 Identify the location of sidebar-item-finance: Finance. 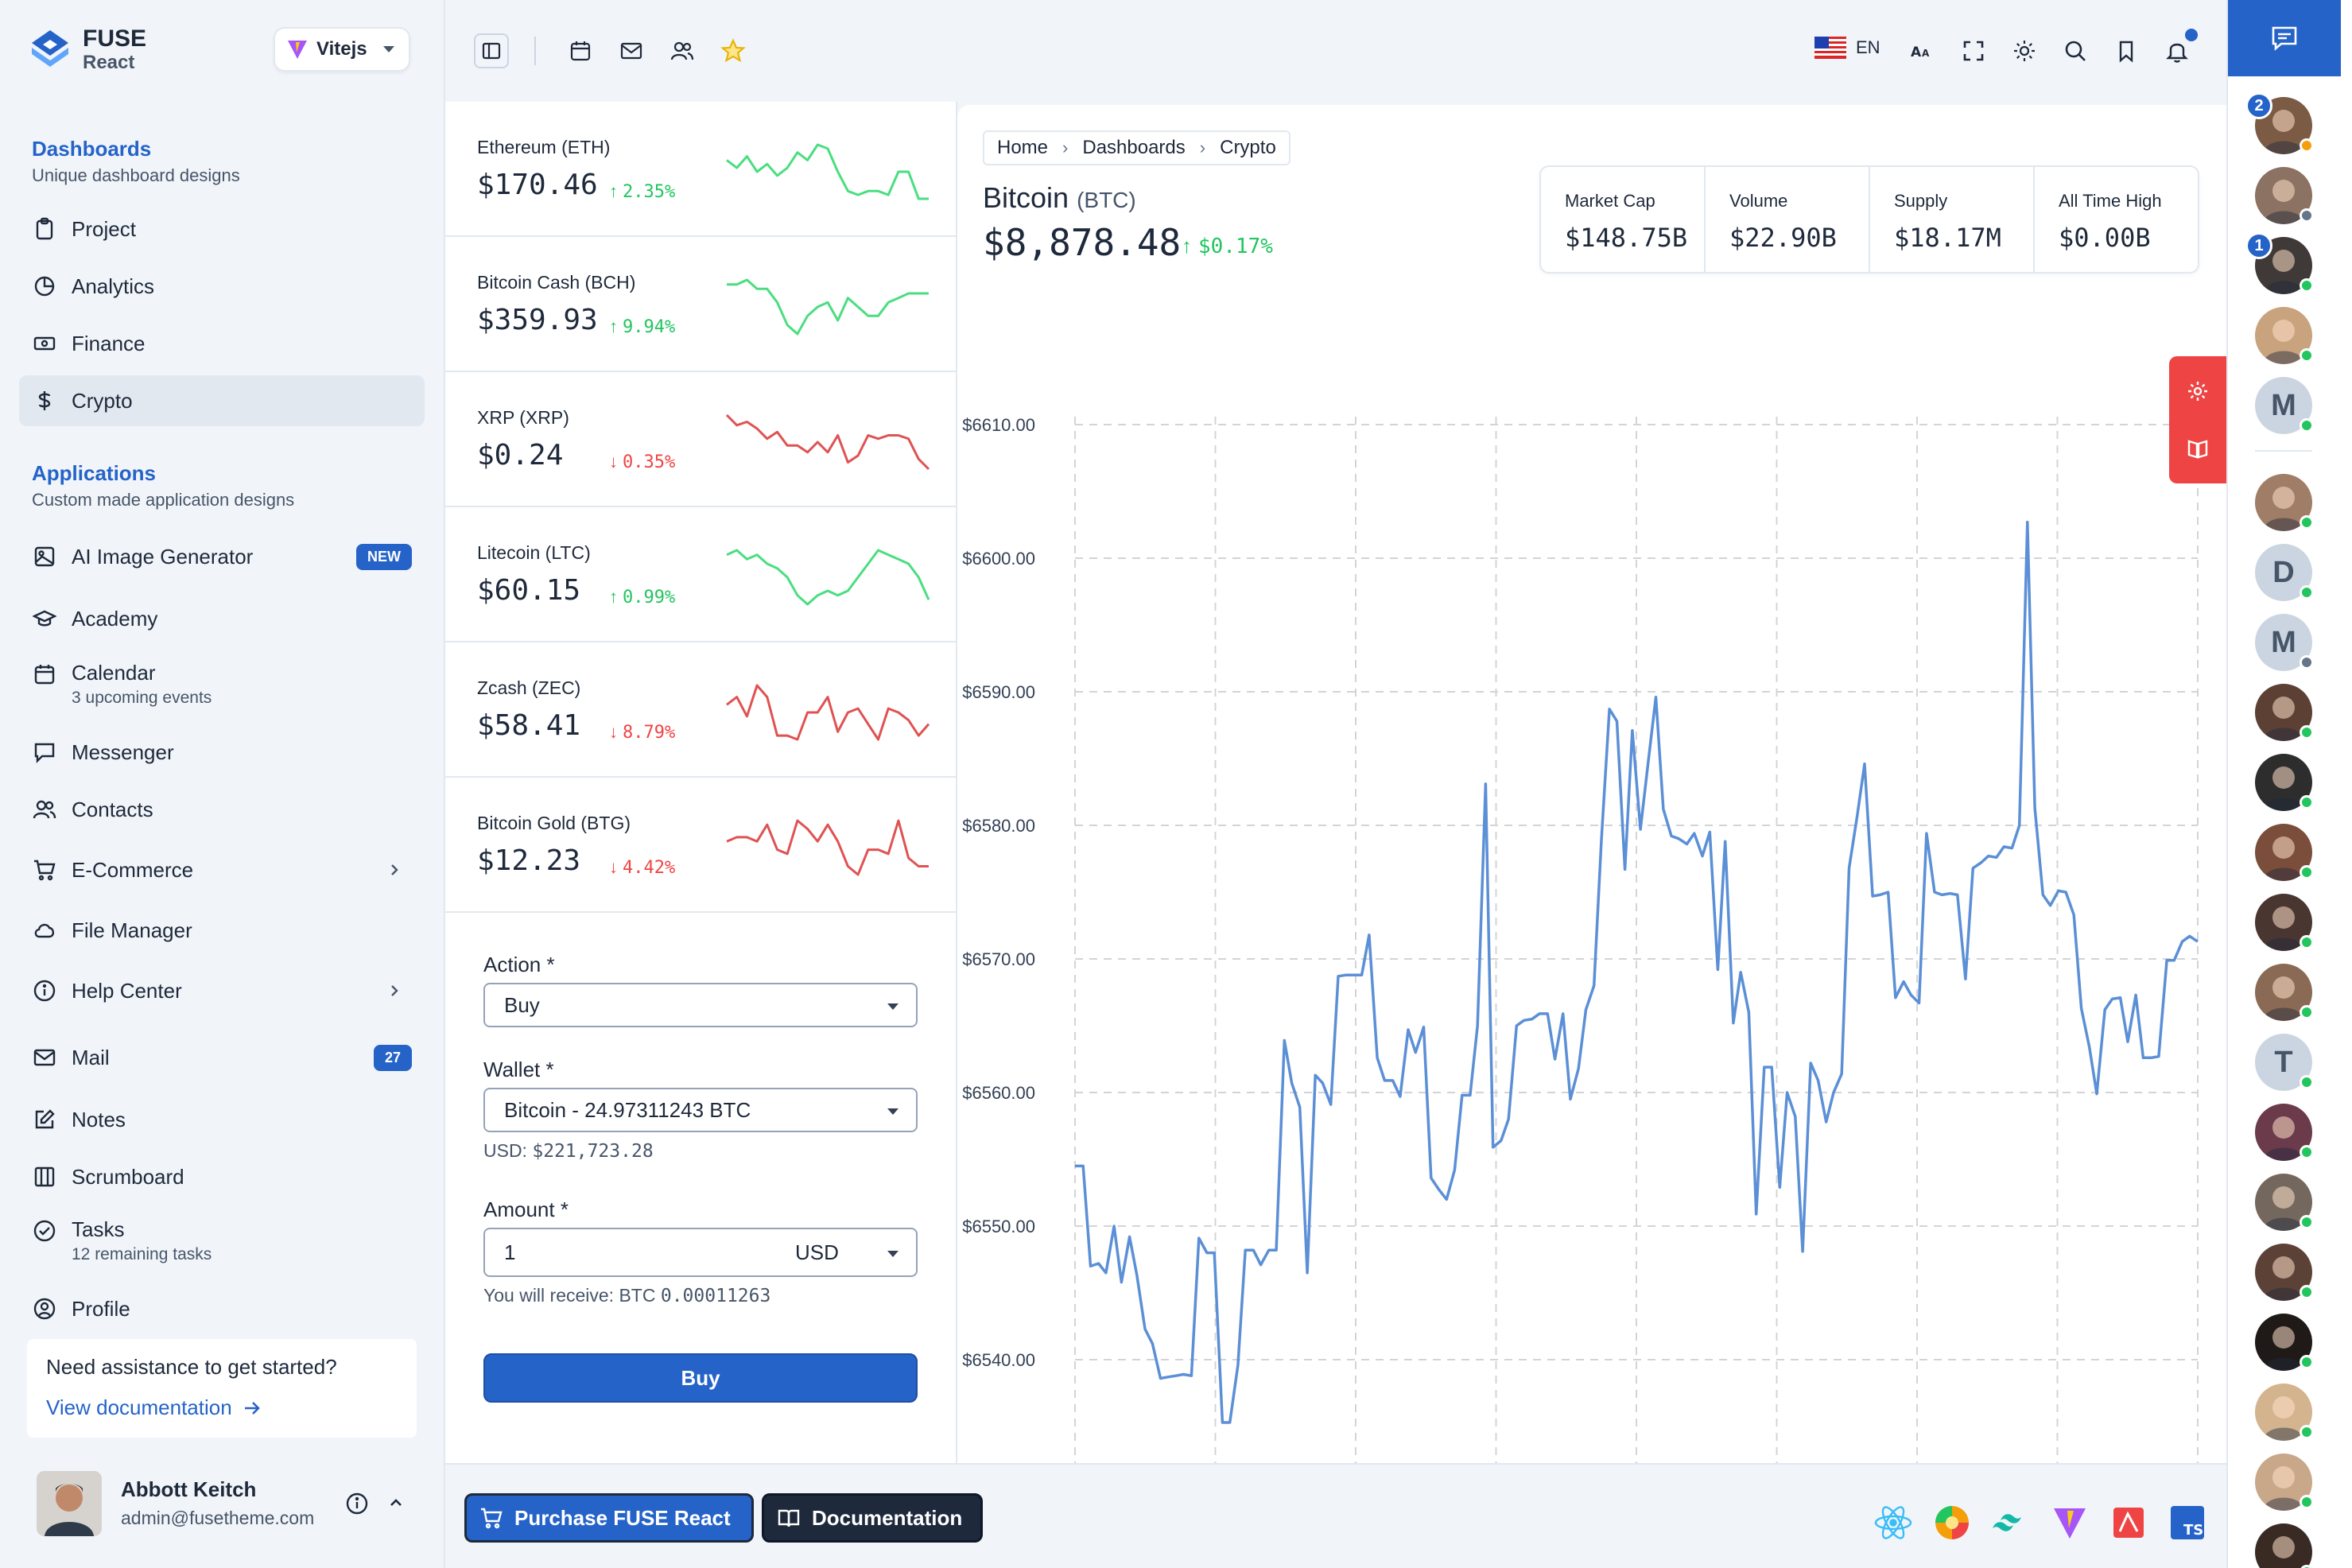
(222, 343).